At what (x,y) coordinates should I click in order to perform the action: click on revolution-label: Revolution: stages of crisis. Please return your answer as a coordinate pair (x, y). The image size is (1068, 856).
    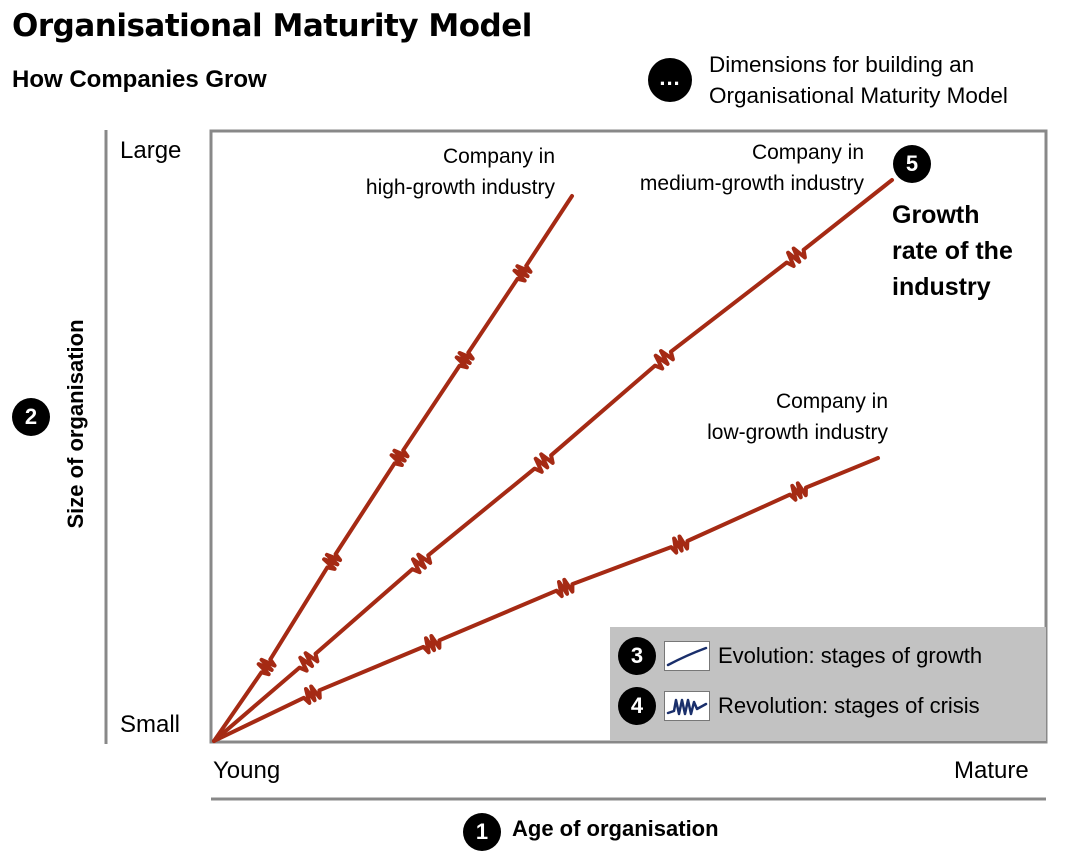
    Looking at the image, I should click on (849, 705).